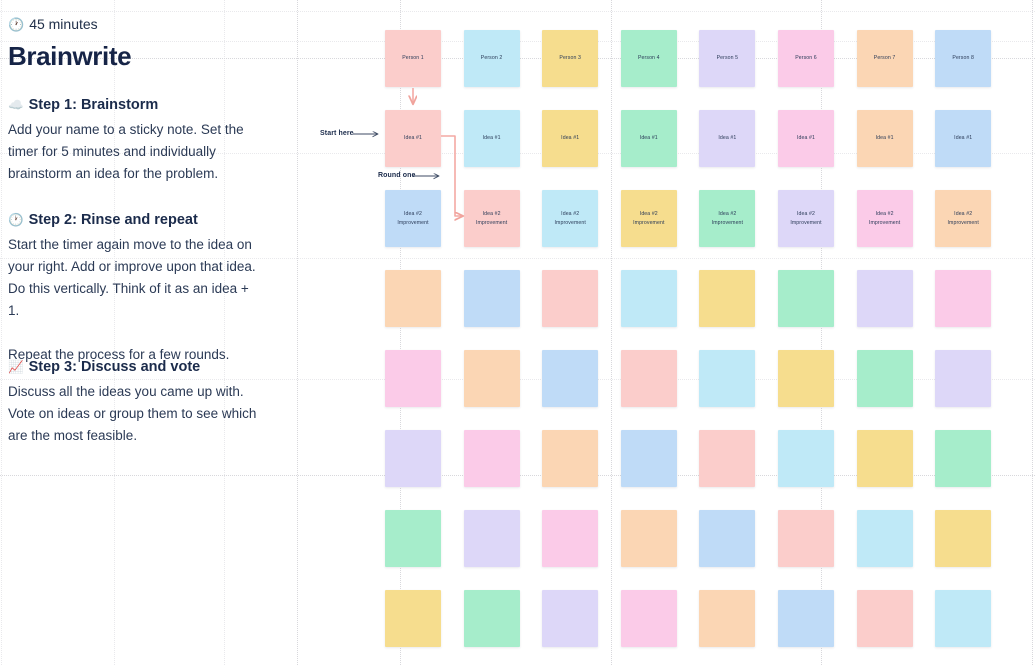  I want to click on step-3-heading-text: Step 3: Discuss and vote, so click(114, 367).